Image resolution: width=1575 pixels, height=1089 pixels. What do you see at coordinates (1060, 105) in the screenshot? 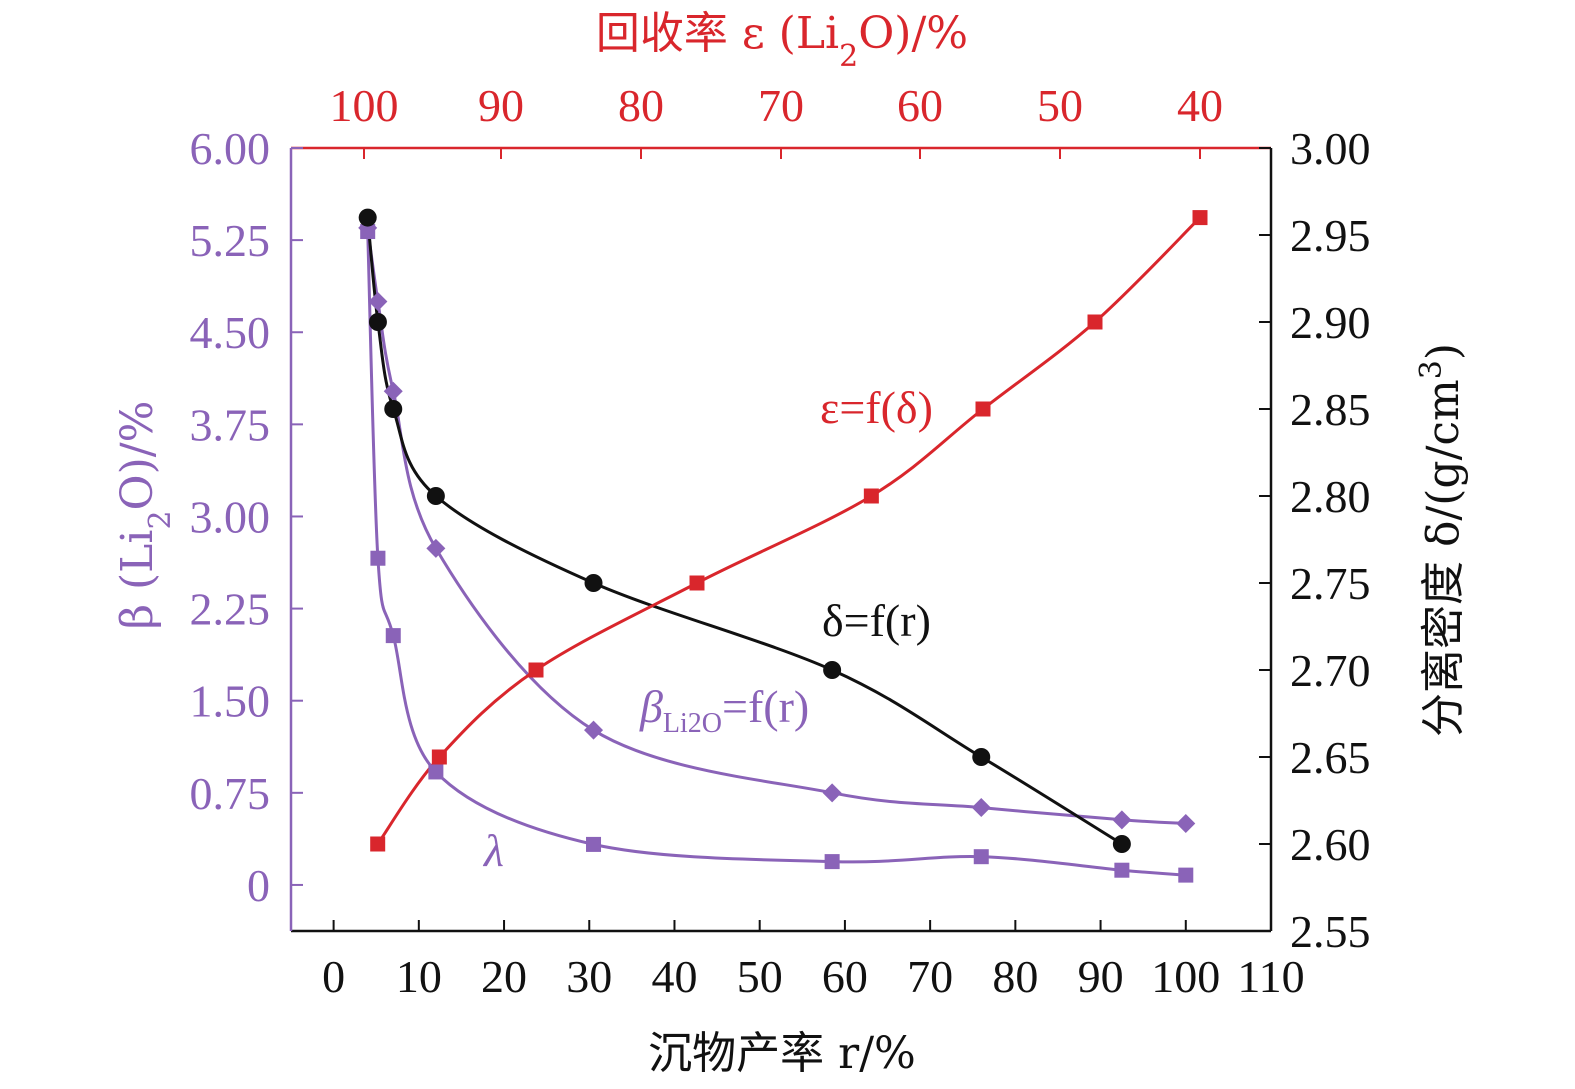
I see `top-tick-label: 50` at bounding box center [1060, 105].